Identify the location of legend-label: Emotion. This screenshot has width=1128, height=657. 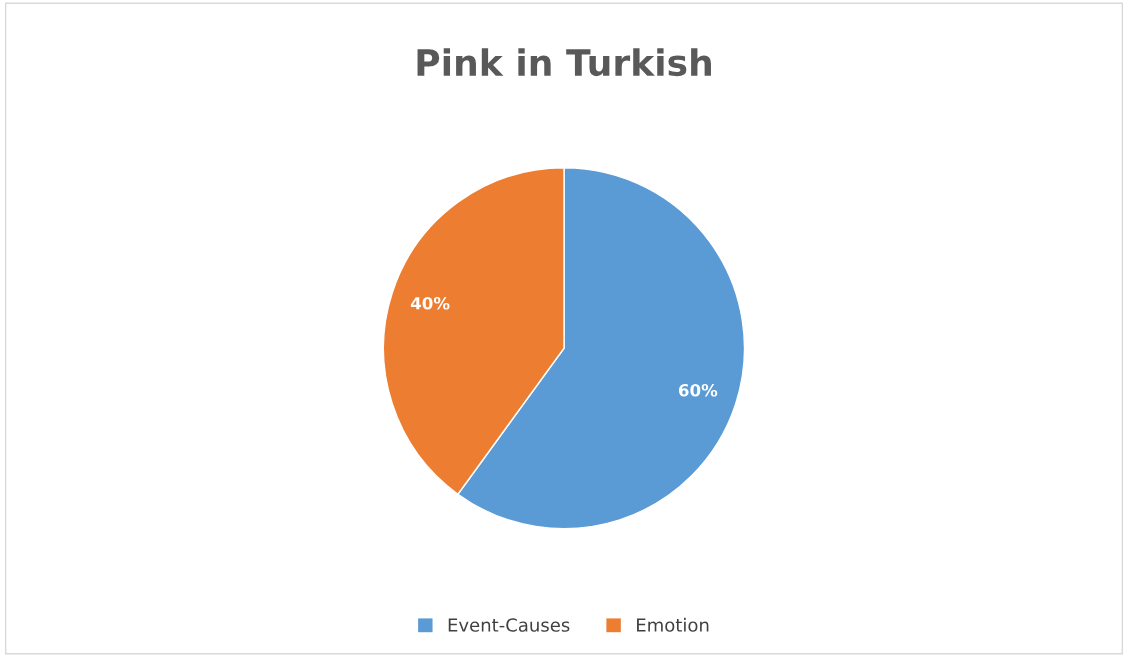
(673, 624).